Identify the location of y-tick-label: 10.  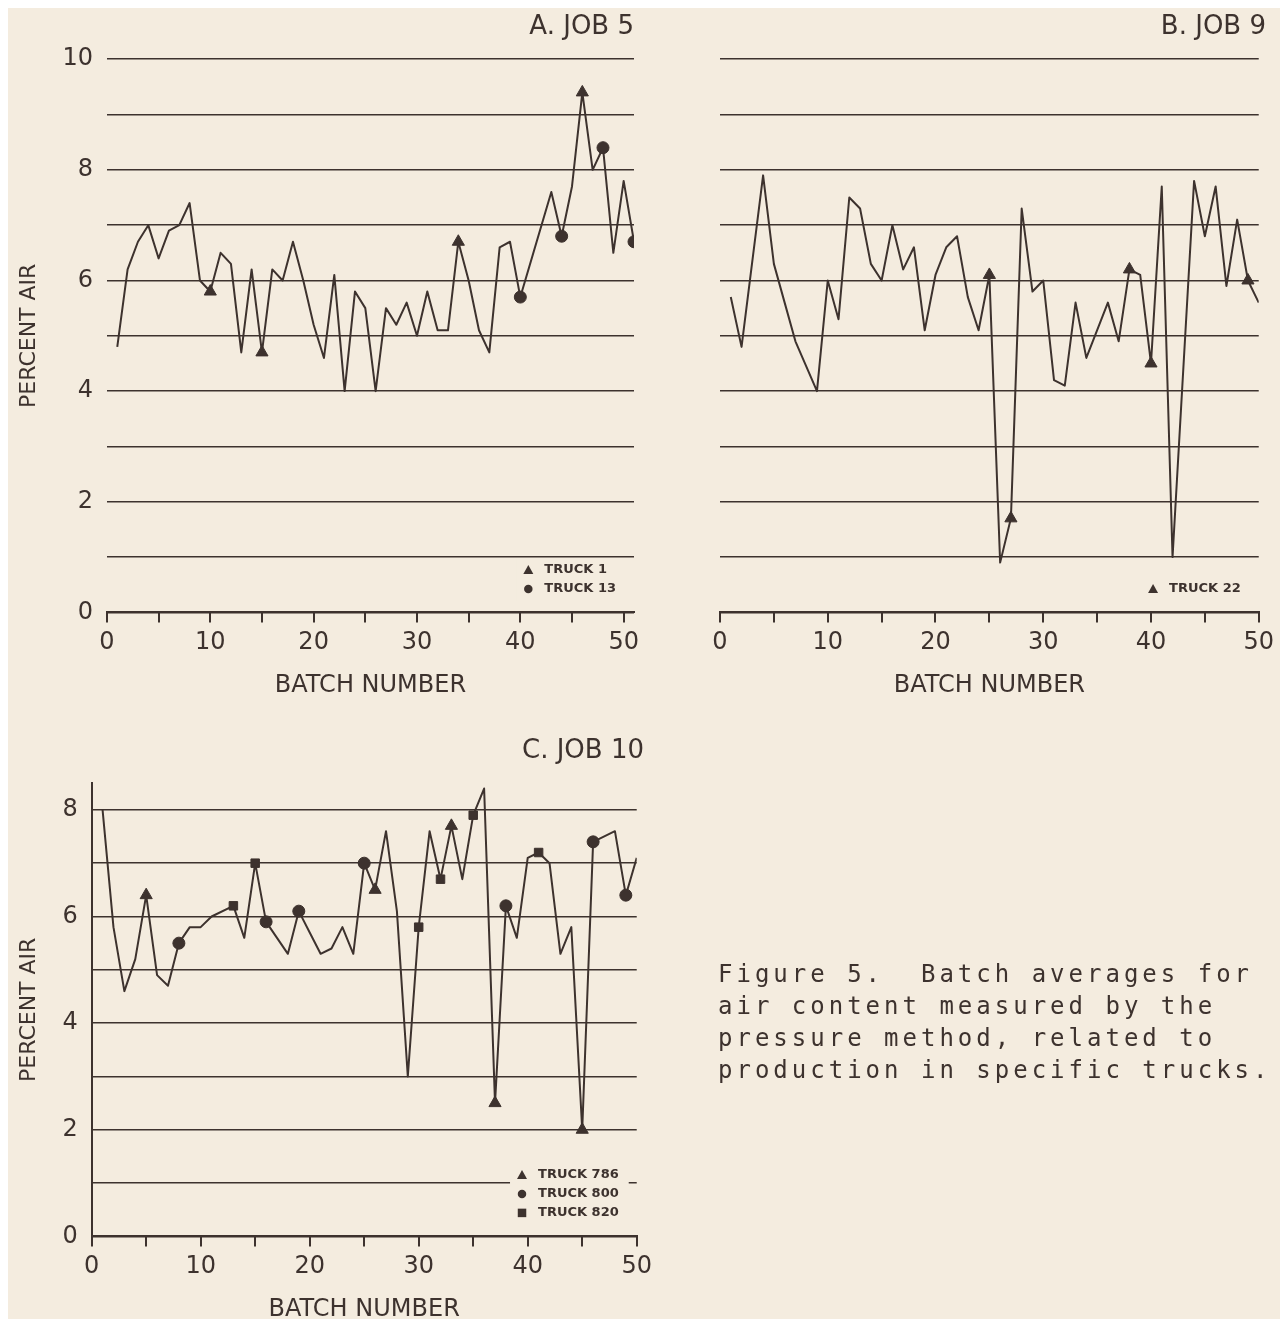
(77, 57).